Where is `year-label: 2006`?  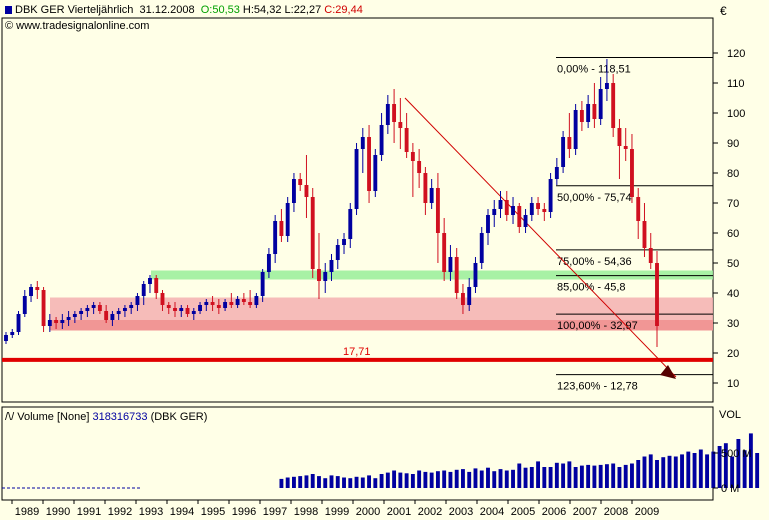
year-label: 2006 is located at coordinates (554, 512).